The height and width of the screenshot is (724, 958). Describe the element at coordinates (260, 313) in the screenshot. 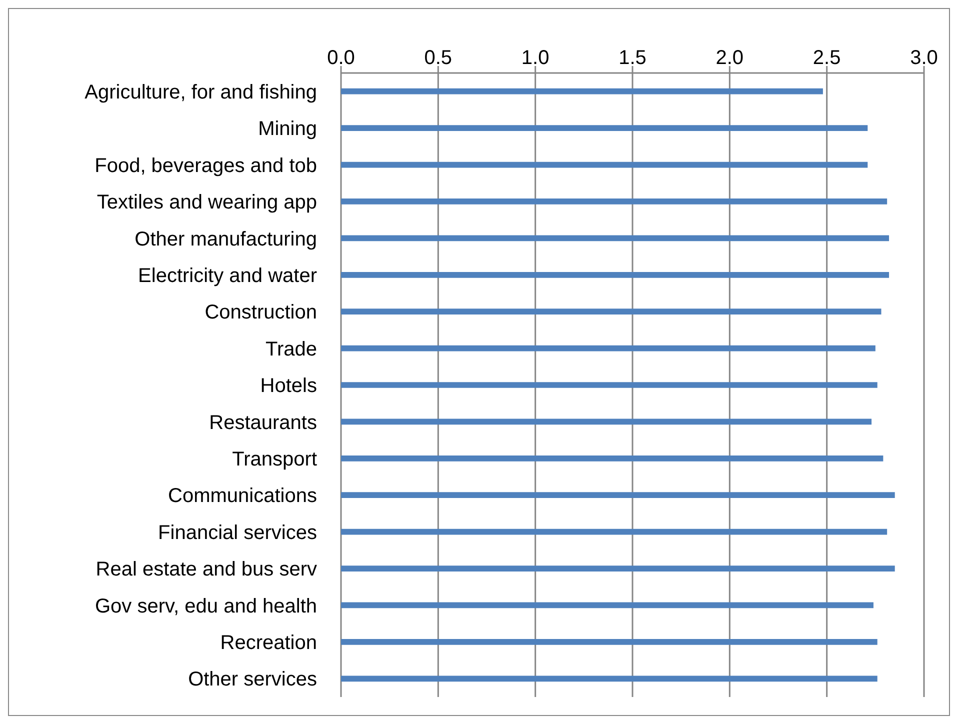

I see `y-tick-label: Construction` at that location.